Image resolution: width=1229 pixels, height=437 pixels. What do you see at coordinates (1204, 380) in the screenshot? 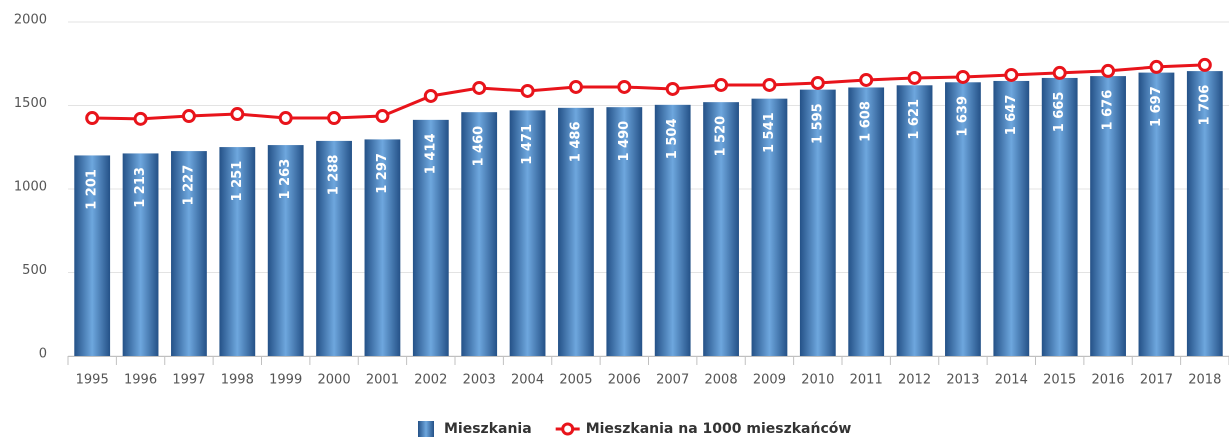
I see `x-tick-label: 2018` at bounding box center [1204, 380].